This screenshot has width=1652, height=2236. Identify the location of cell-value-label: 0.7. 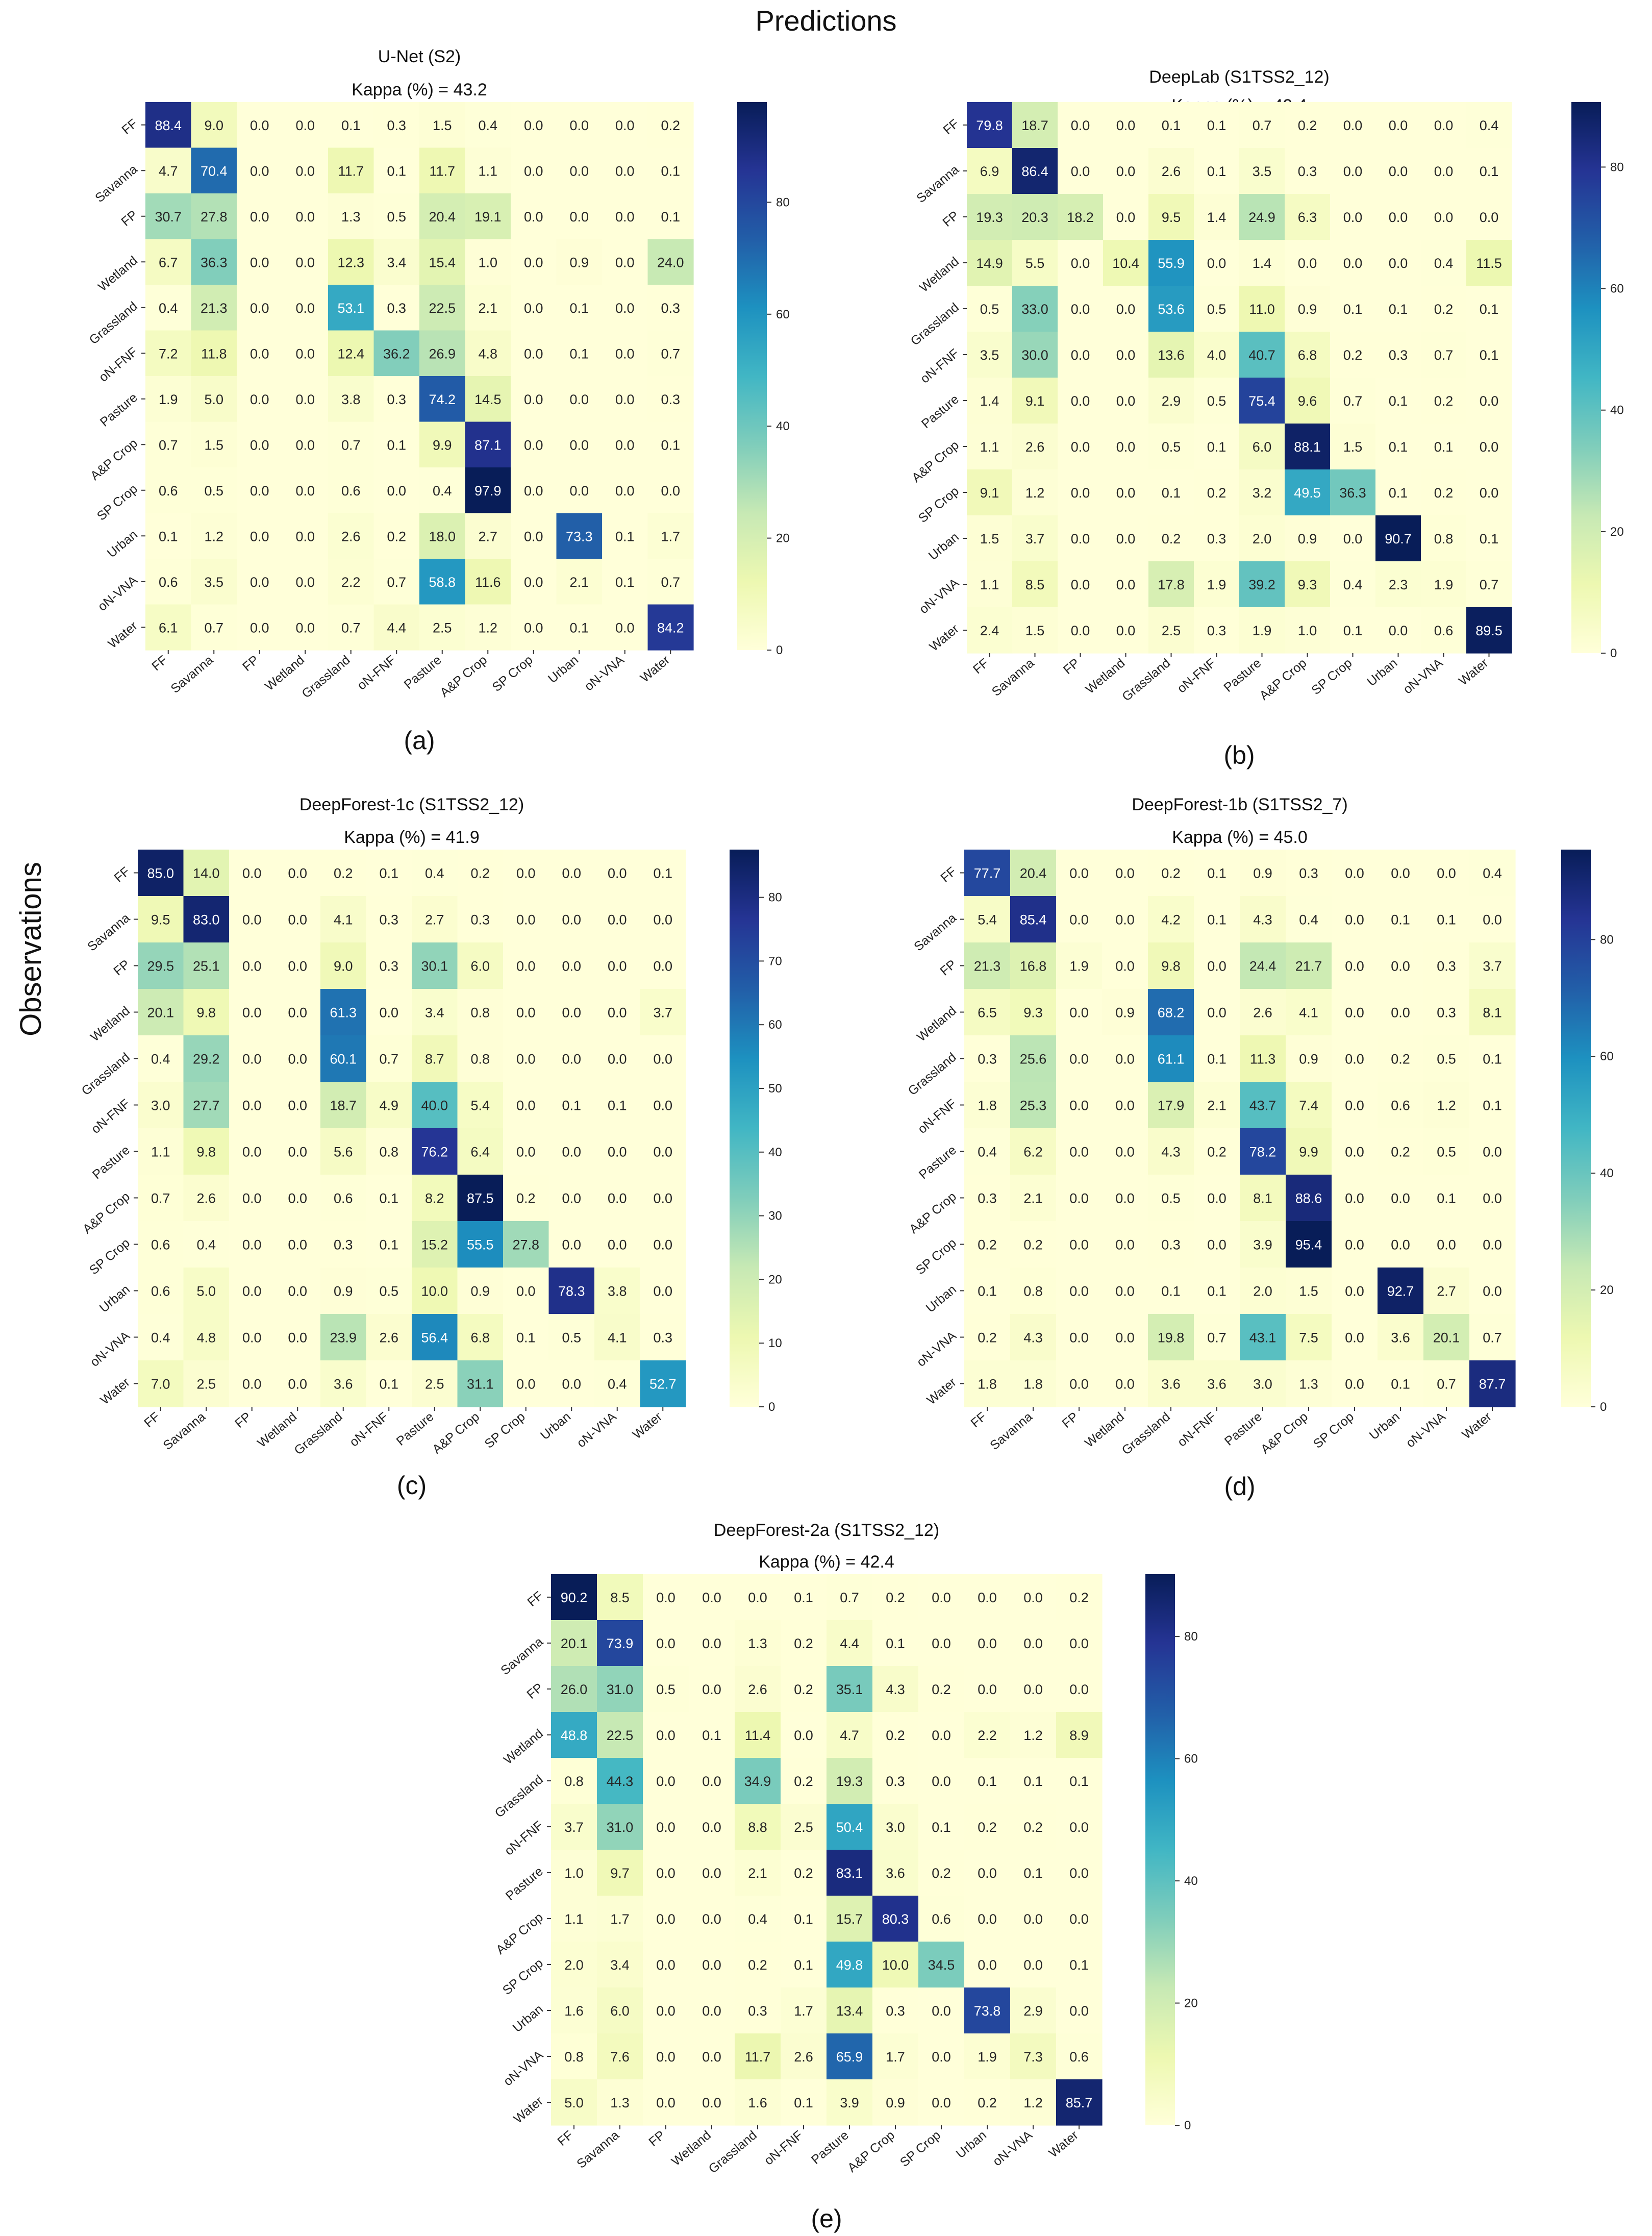
(1353, 401).